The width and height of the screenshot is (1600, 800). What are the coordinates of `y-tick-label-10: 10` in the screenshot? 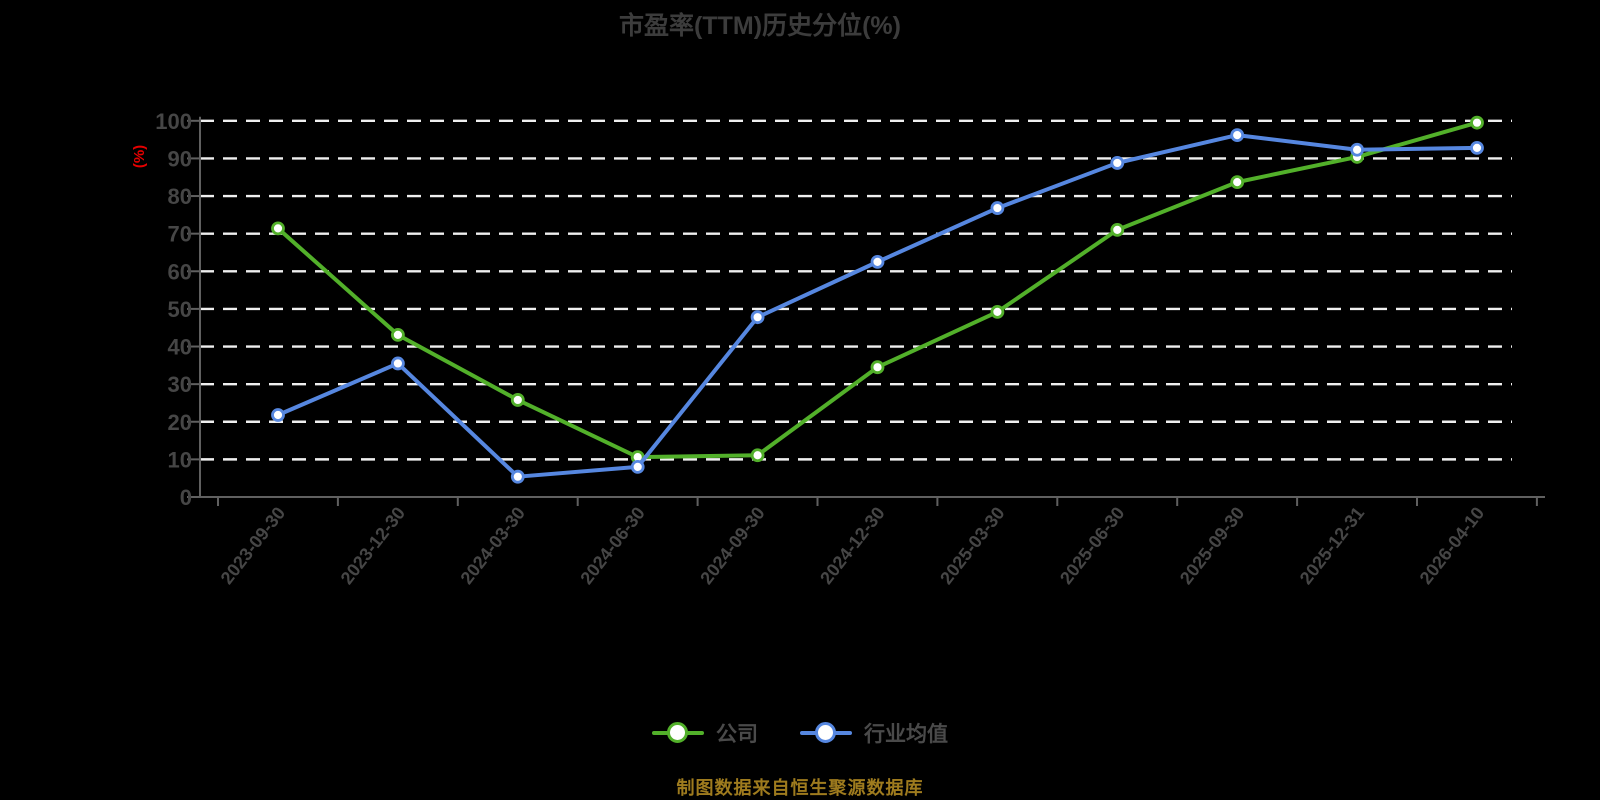 It's located at (180, 459).